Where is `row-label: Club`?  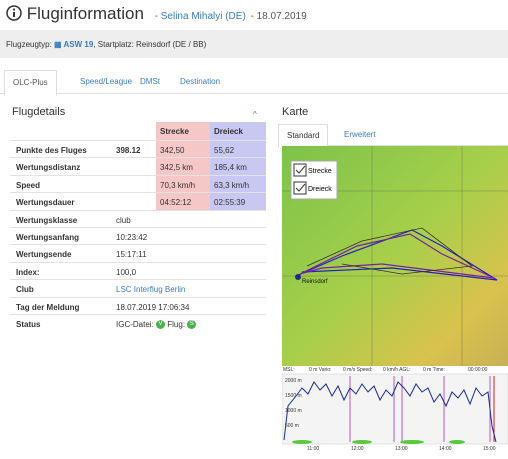 row-label: Club is located at coordinates (25, 290).